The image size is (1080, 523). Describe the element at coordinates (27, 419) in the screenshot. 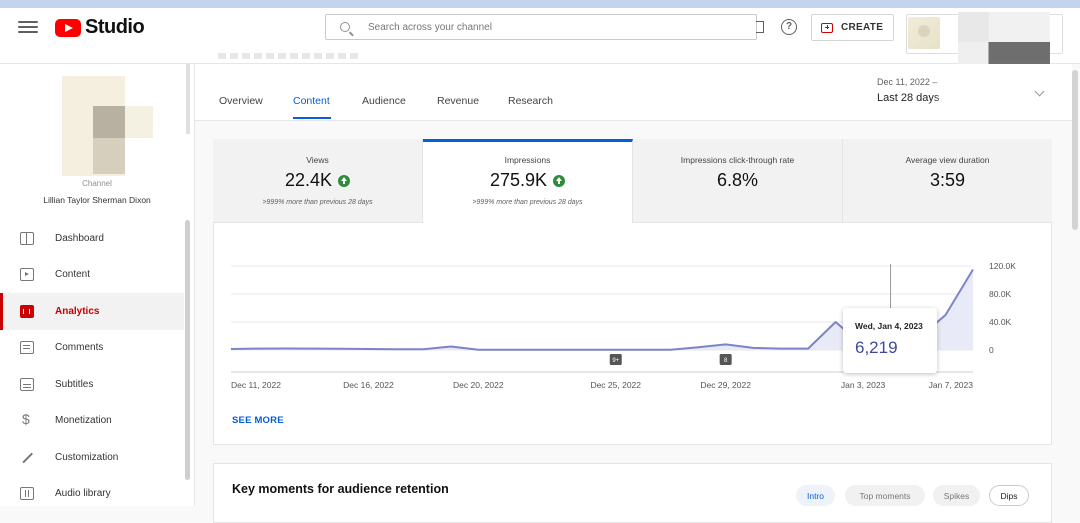

I see `monetization-icon` at that location.